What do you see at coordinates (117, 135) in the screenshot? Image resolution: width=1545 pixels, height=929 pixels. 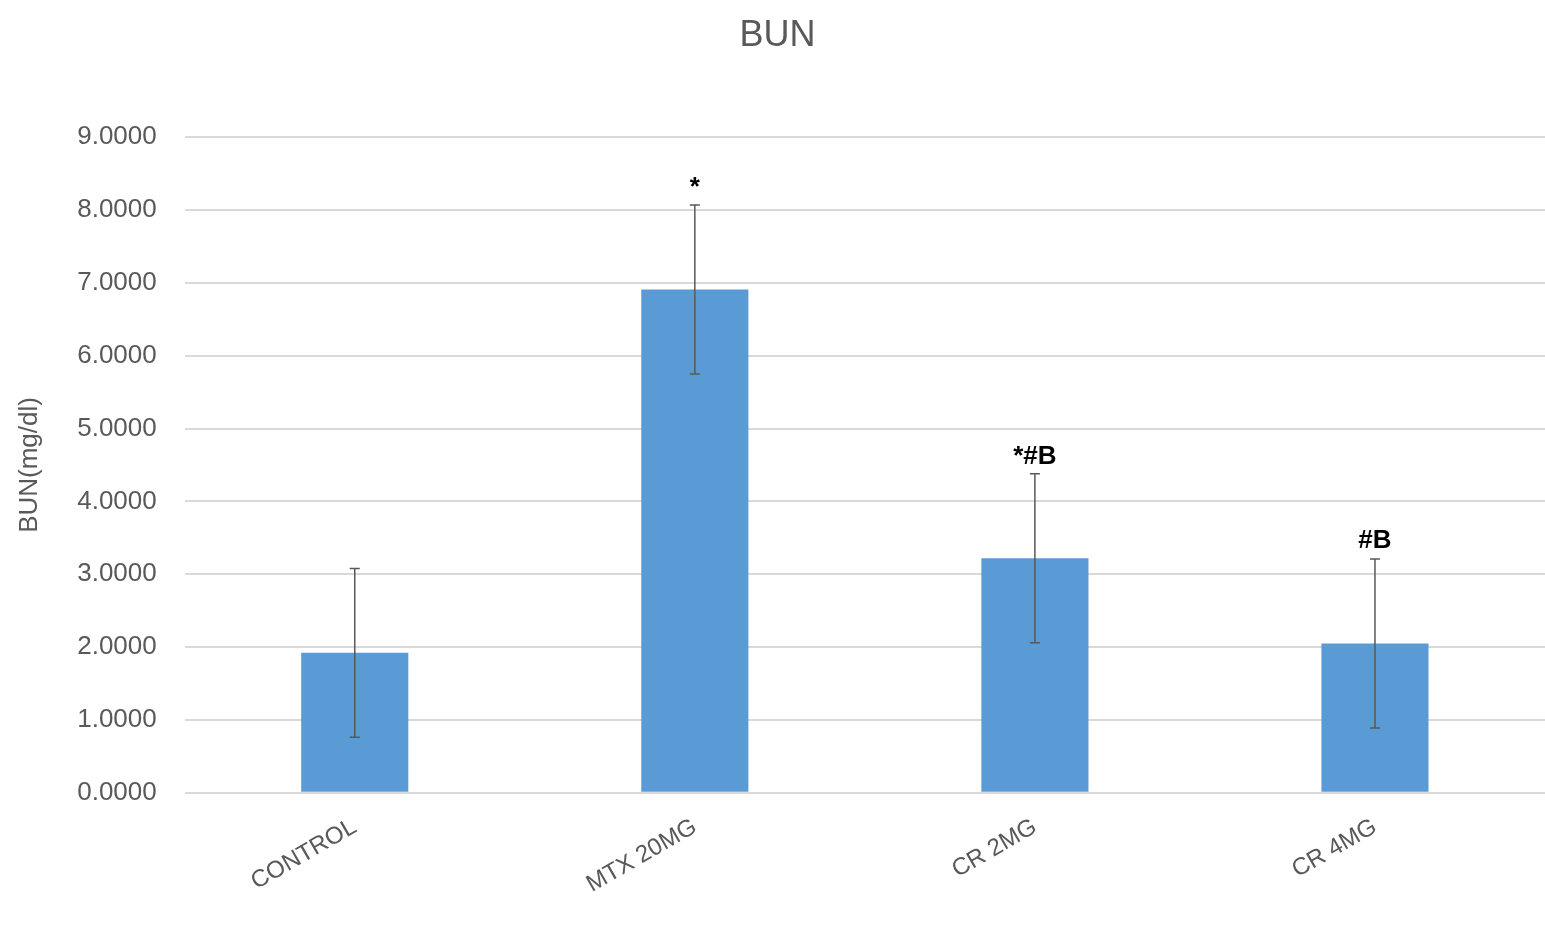 I see `y-tick-label: 9.0000` at bounding box center [117, 135].